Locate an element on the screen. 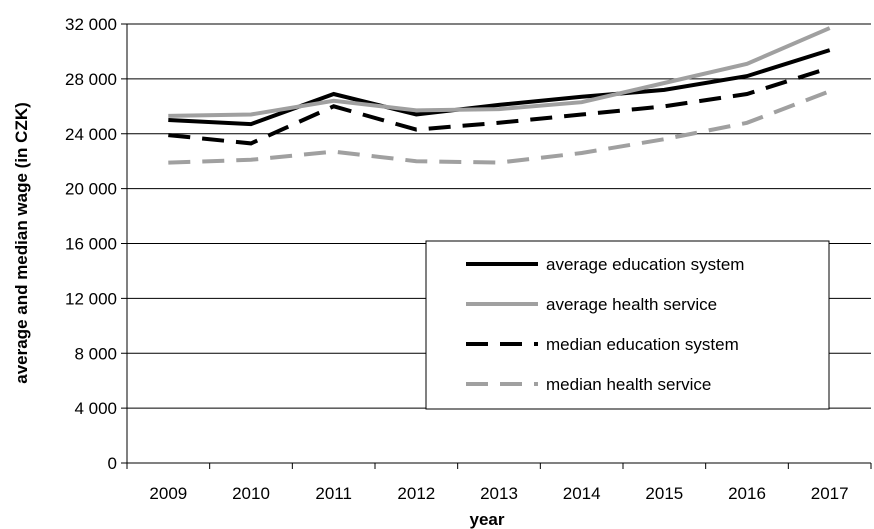 Image resolution: width=874 pixels, height=529 pixels. x-tick-label: 2017 is located at coordinates (830, 493).